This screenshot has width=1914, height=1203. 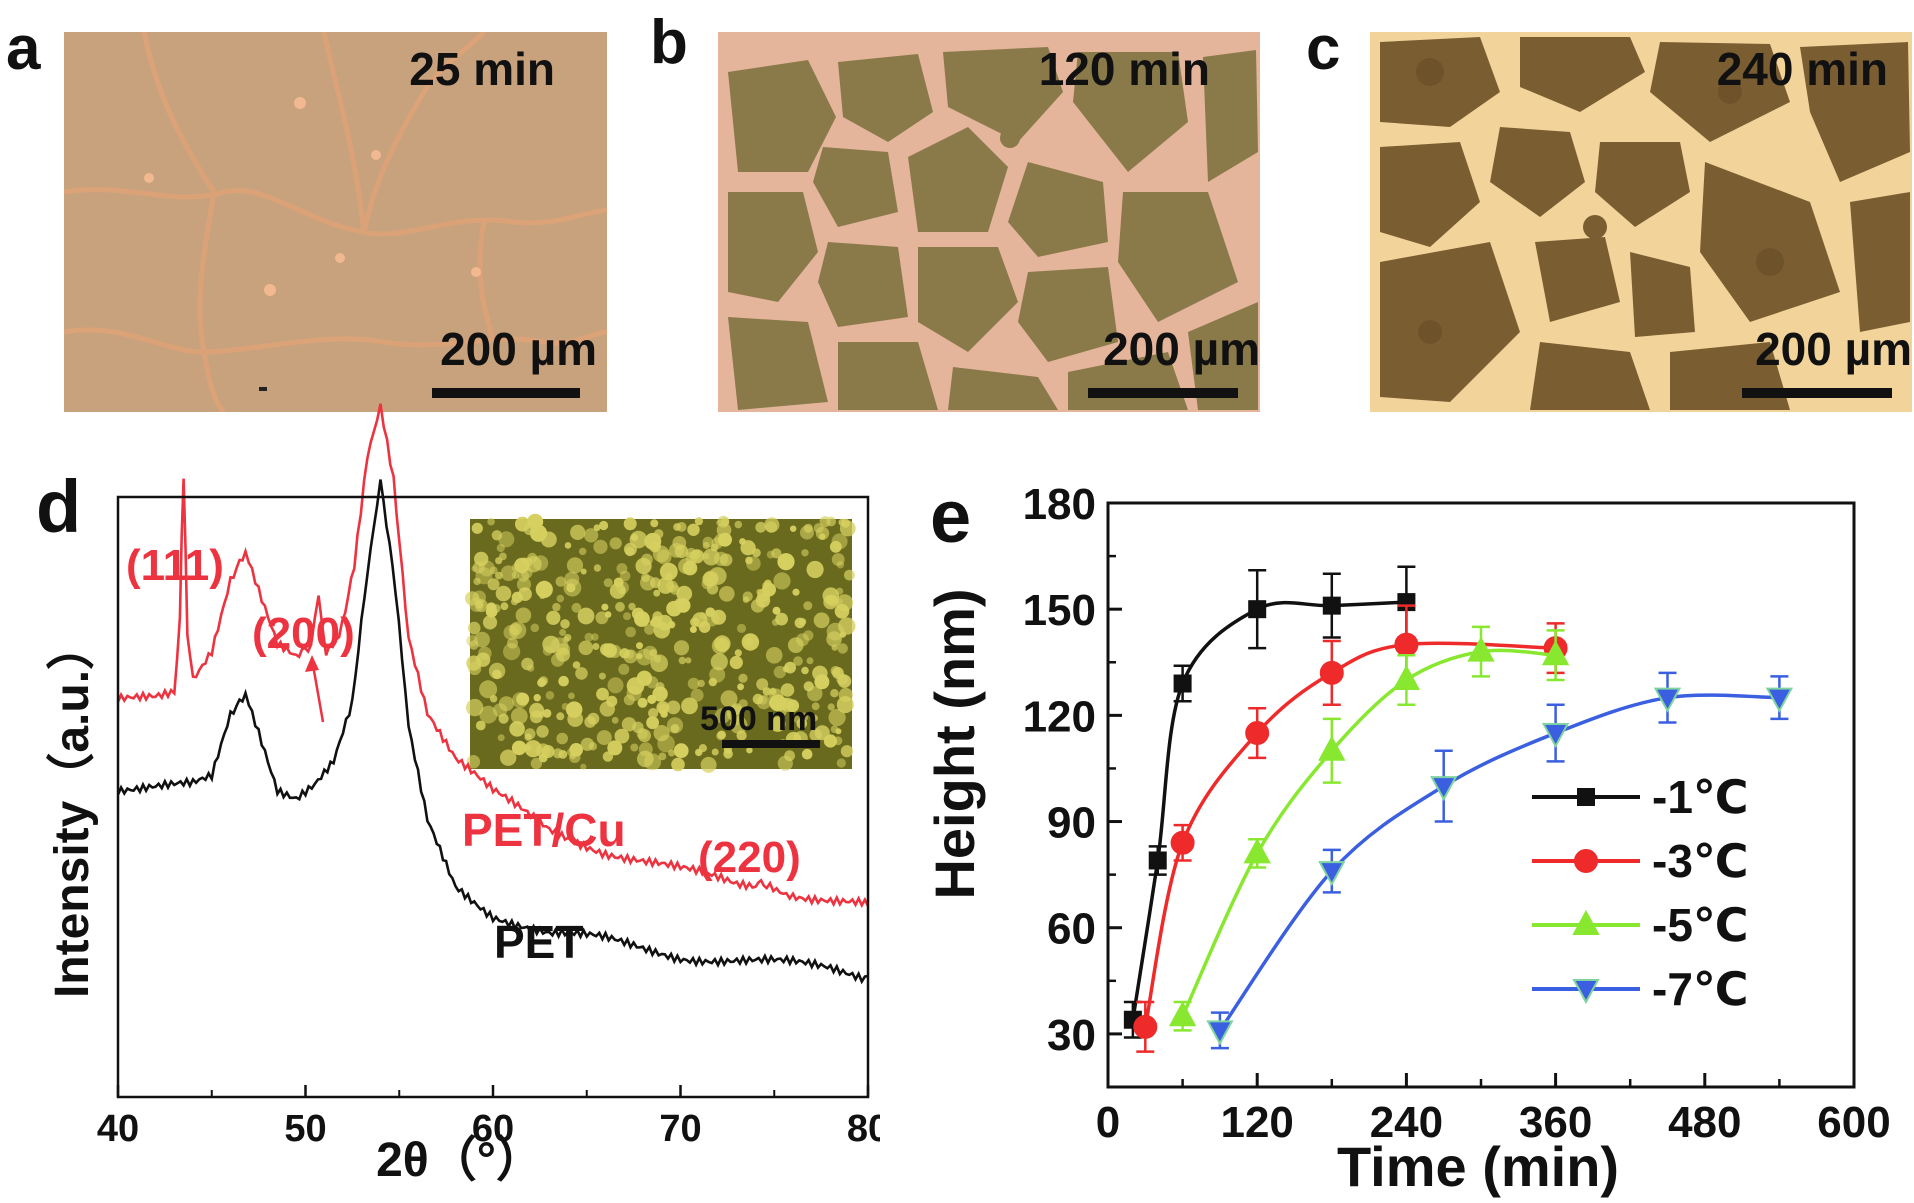 What do you see at coordinates (1163, 393) in the screenshot?
I see `panel-b-scale-bar` at bounding box center [1163, 393].